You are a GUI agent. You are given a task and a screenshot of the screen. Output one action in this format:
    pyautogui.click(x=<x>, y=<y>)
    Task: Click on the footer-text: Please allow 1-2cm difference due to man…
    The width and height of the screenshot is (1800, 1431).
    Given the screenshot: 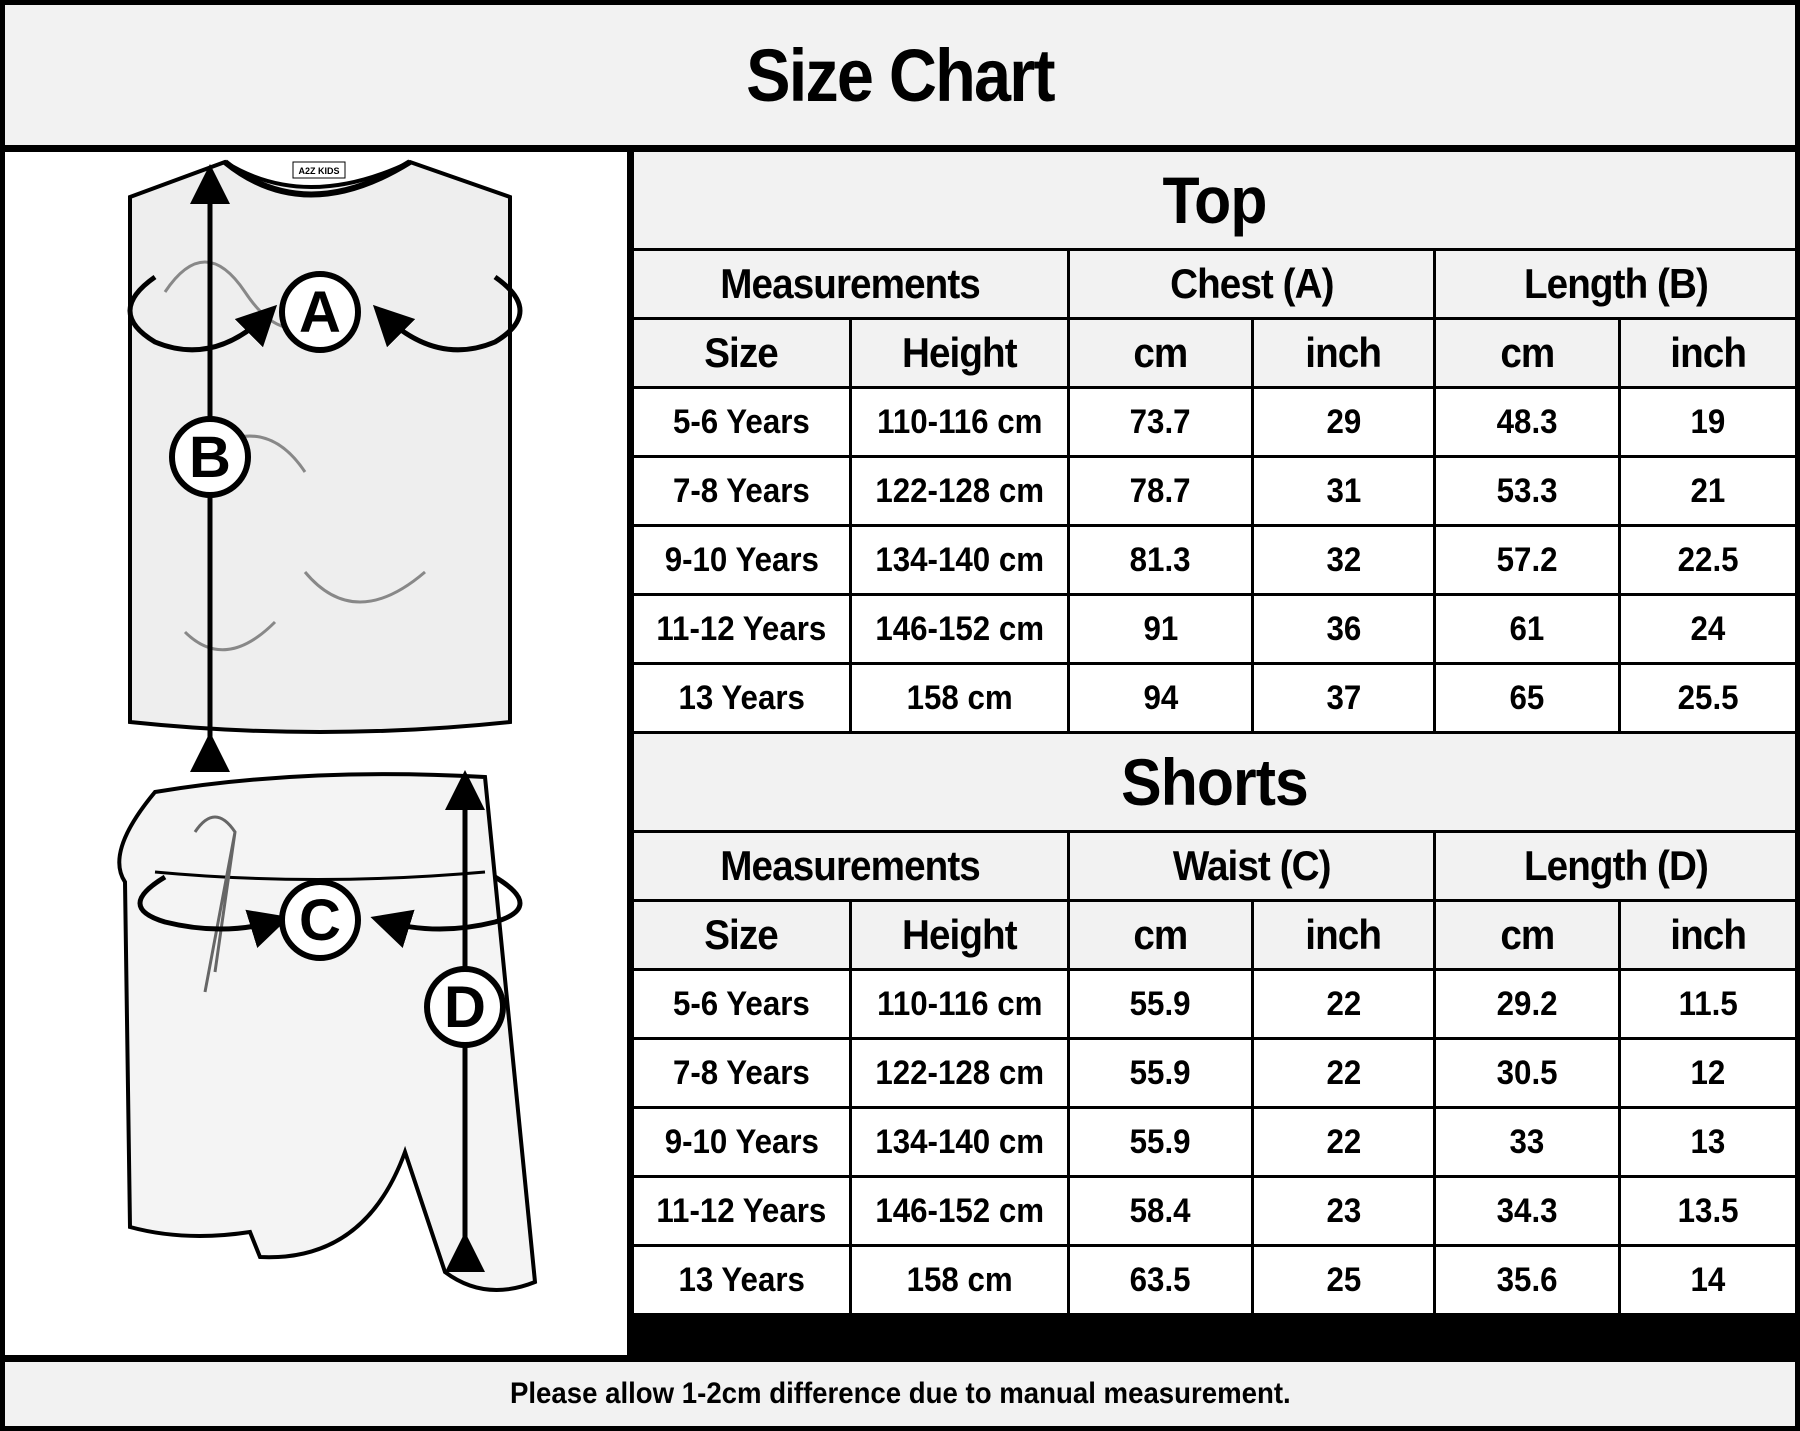 What is the action you would take?
    pyautogui.click(x=900, y=1393)
    